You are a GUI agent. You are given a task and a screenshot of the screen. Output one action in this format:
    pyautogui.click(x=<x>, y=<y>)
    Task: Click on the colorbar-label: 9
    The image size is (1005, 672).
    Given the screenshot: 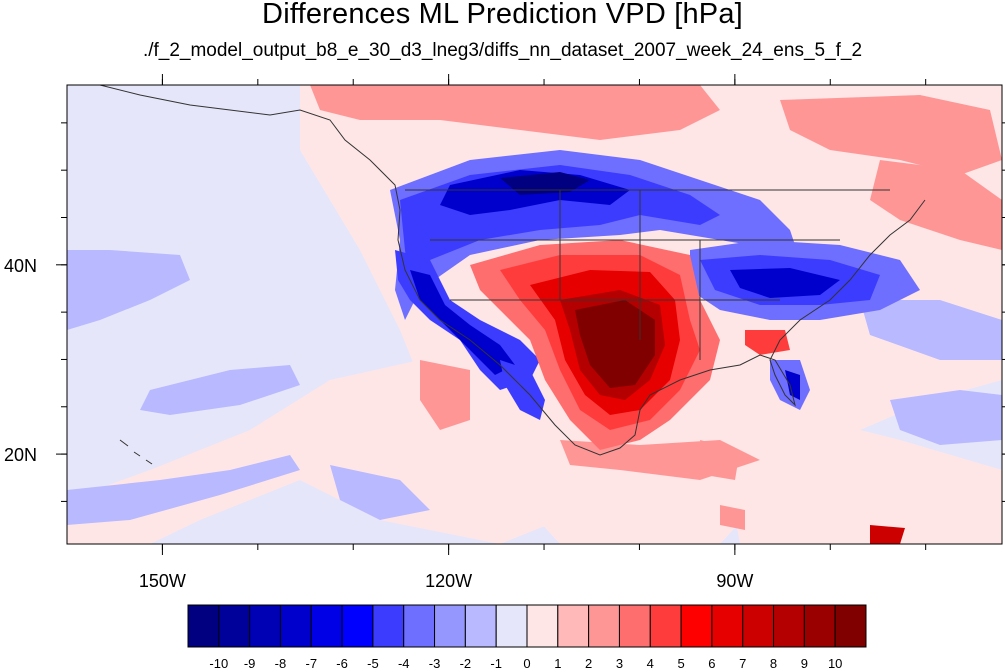 What is the action you would take?
    pyautogui.click(x=804, y=663)
    